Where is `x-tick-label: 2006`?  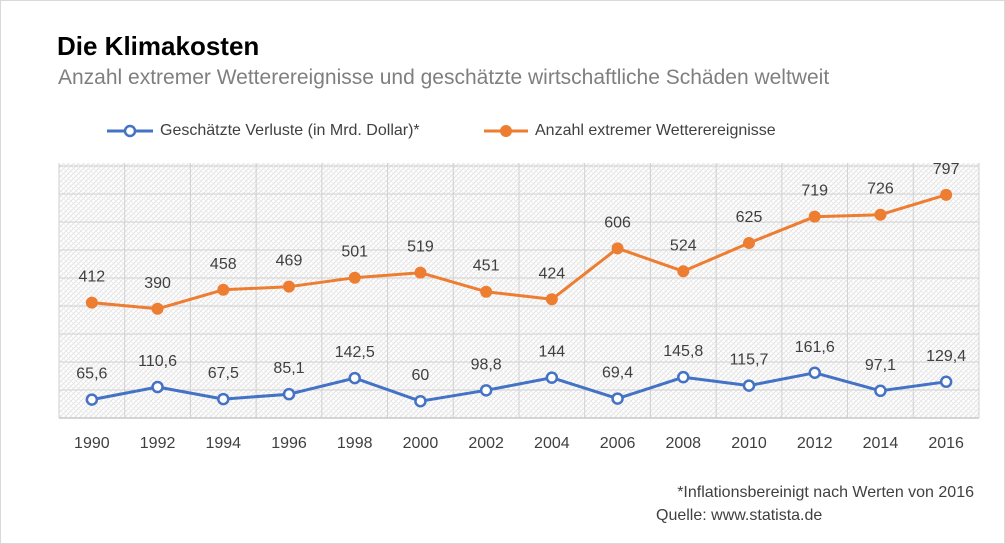
x-tick-label: 2006 is located at coordinates (618, 443).